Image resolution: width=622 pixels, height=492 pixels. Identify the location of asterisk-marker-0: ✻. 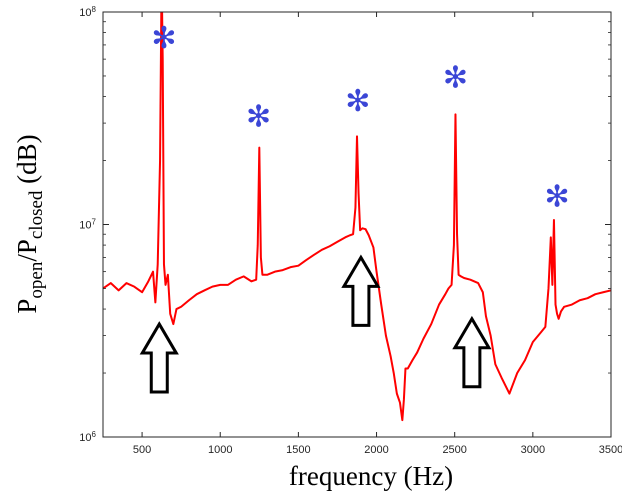
(163, 38).